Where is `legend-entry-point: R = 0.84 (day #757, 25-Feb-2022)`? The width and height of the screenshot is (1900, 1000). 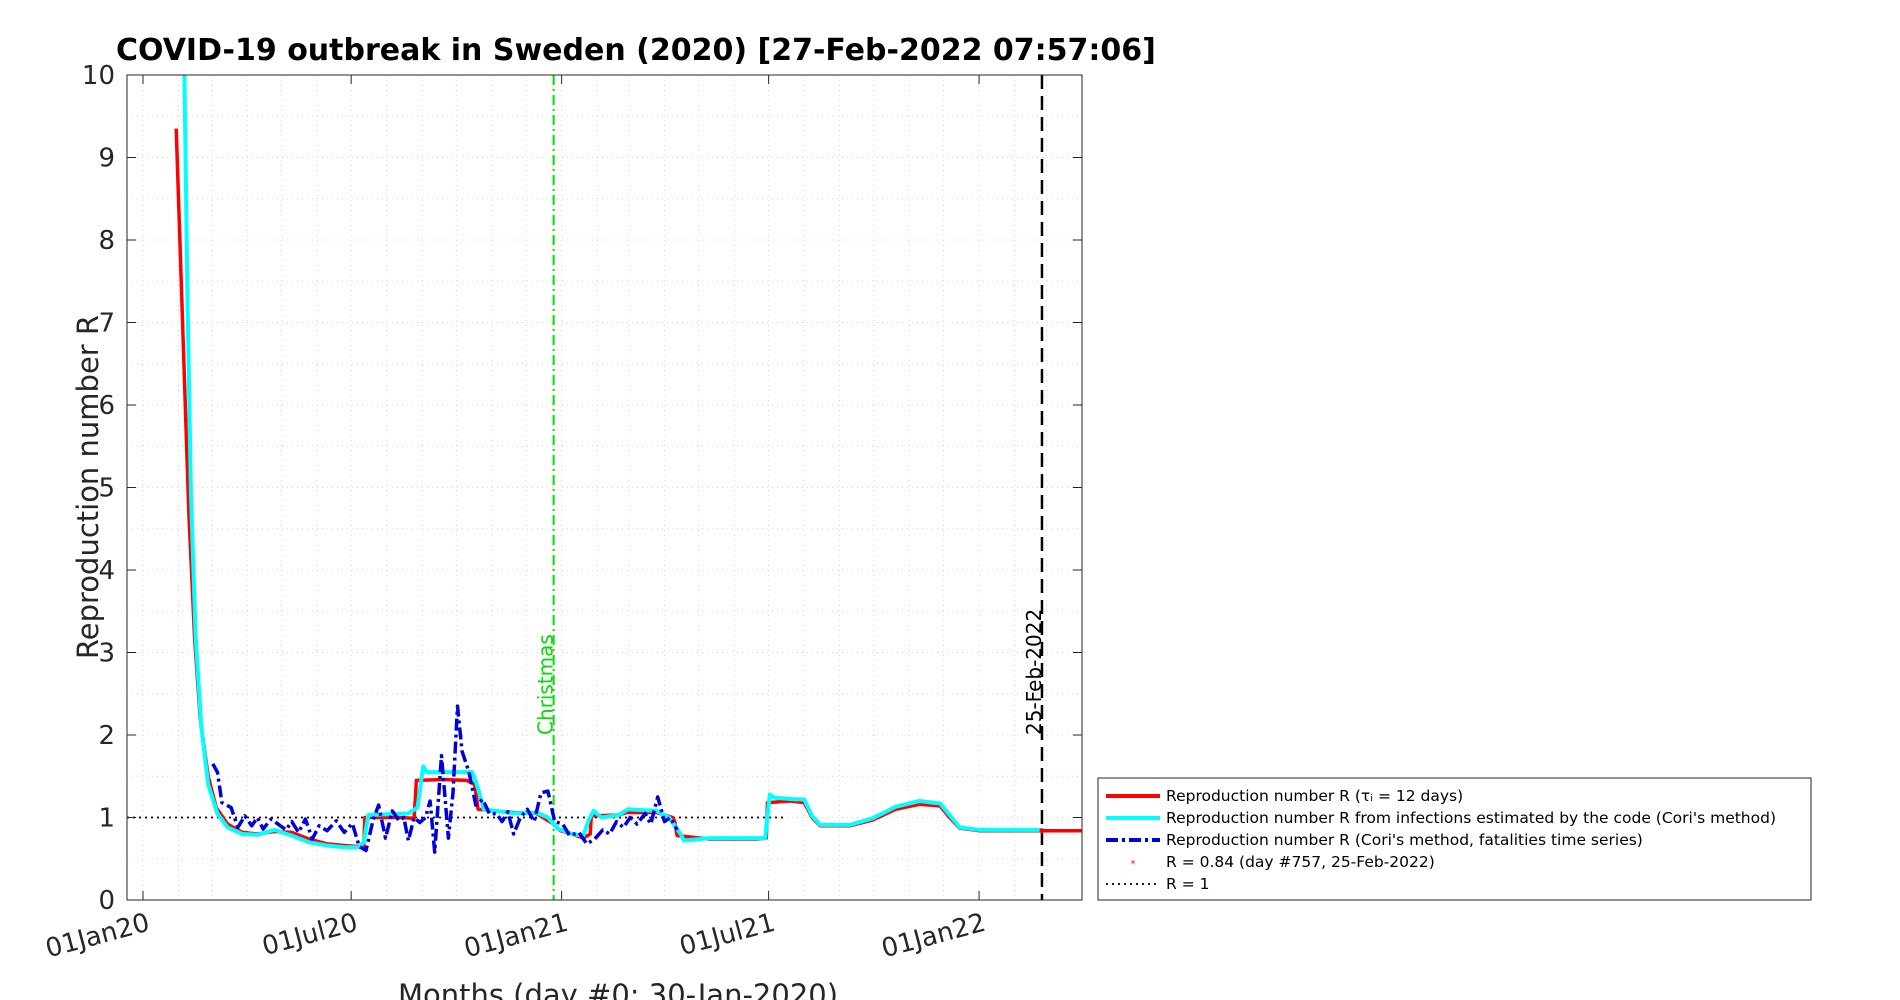
legend-entry-point: R = 0.84 (day #757, 25-Feb-2022) is located at coordinates (1300, 862).